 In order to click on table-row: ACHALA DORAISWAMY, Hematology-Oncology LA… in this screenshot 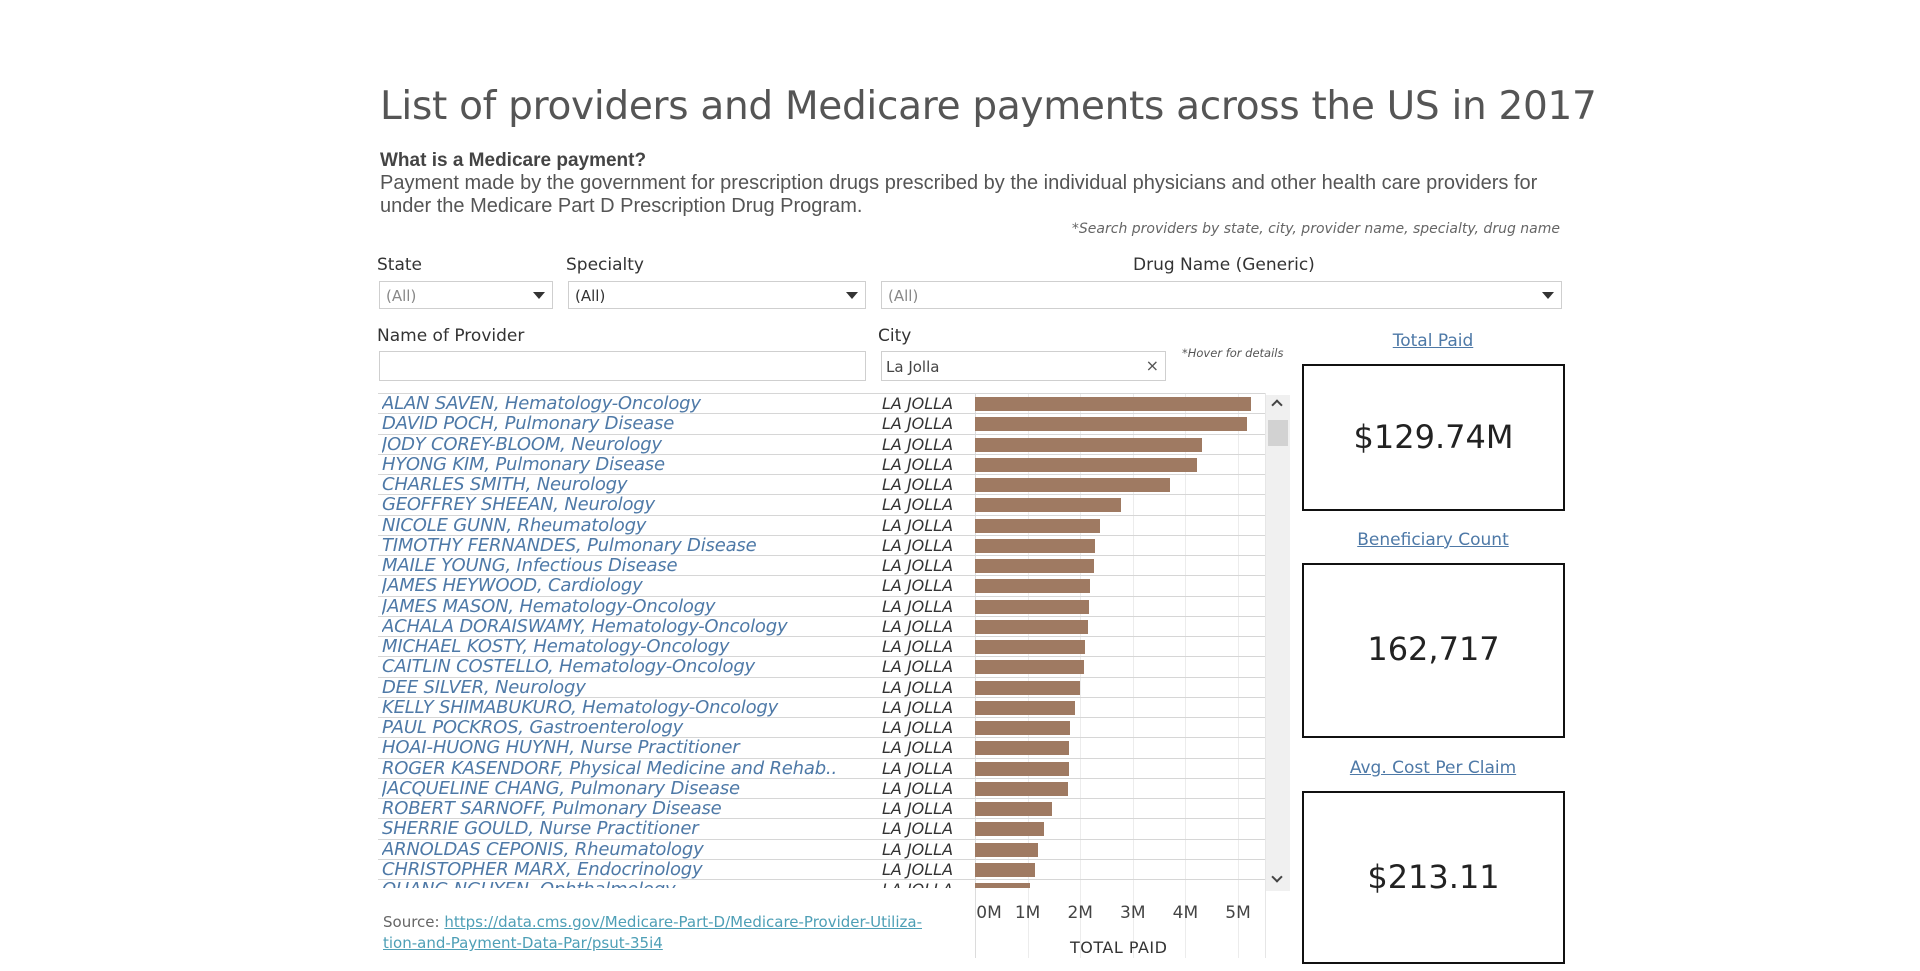, I will do `click(821, 626)`.